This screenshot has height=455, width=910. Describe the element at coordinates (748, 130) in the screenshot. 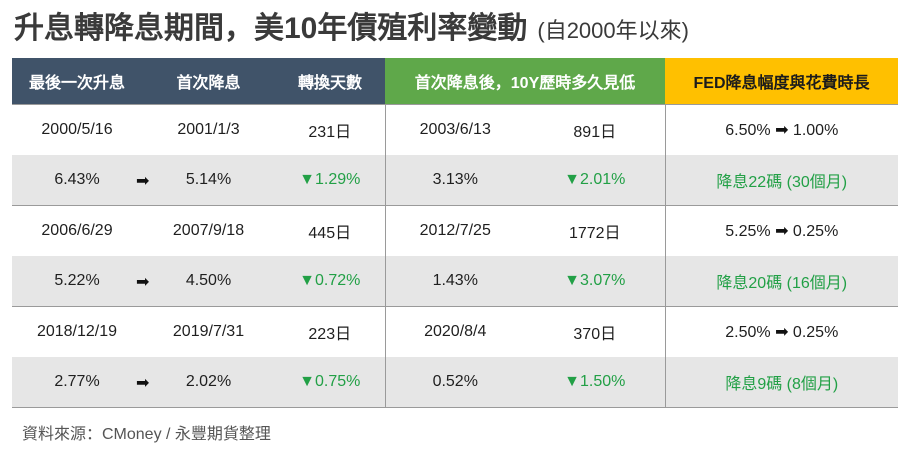

I see `fed-from: 6.50%` at that location.